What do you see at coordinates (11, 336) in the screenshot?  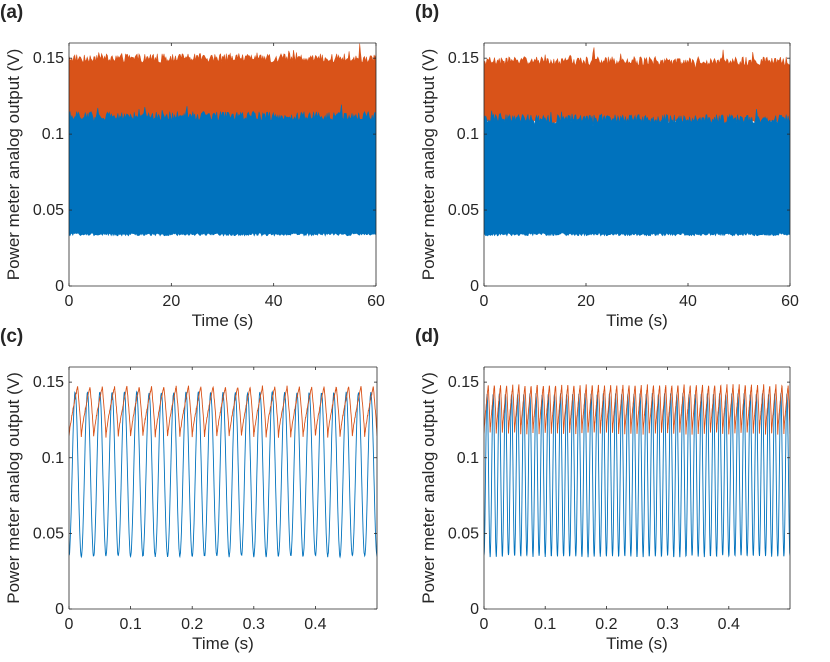 I see `panel-label: (c)` at bounding box center [11, 336].